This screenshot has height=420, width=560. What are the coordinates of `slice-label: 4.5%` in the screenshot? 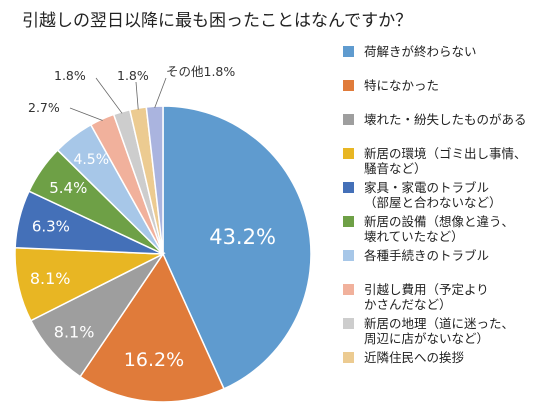 It's located at (91, 160).